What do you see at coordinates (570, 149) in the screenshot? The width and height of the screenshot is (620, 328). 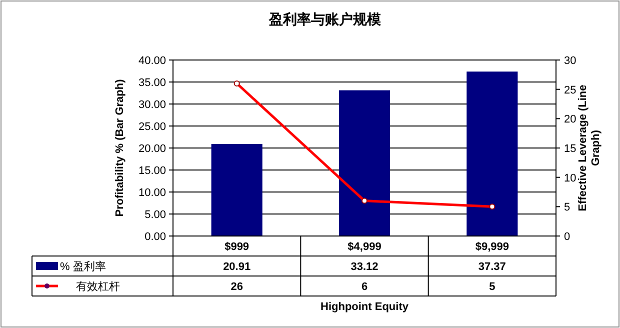 I see `y2-tick-label: 15` at bounding box center [570, 149].